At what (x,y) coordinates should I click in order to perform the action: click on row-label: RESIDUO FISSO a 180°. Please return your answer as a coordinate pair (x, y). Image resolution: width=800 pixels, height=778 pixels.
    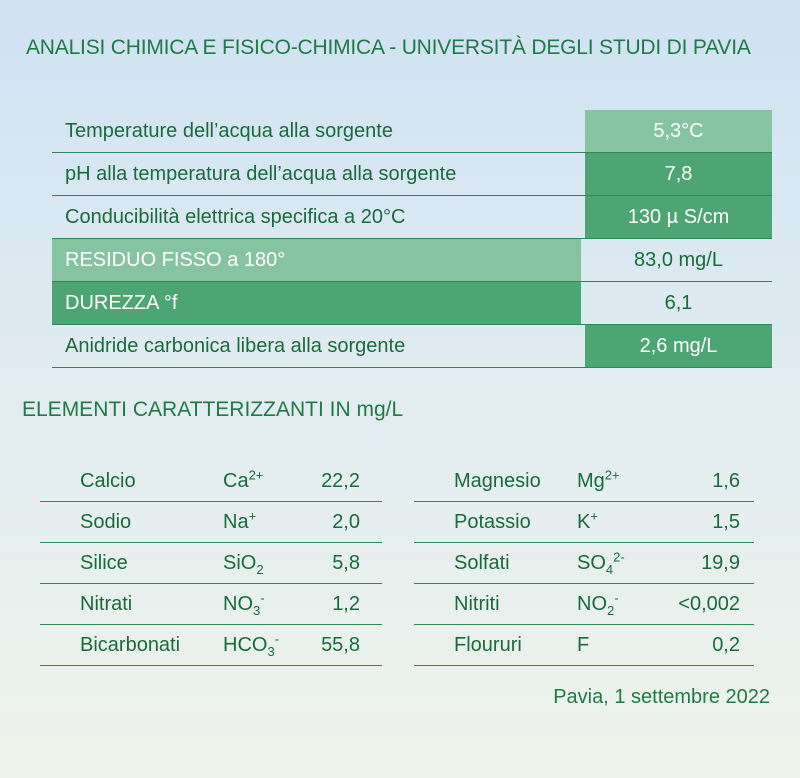
    Looking at the image, I should click on (316, 260).